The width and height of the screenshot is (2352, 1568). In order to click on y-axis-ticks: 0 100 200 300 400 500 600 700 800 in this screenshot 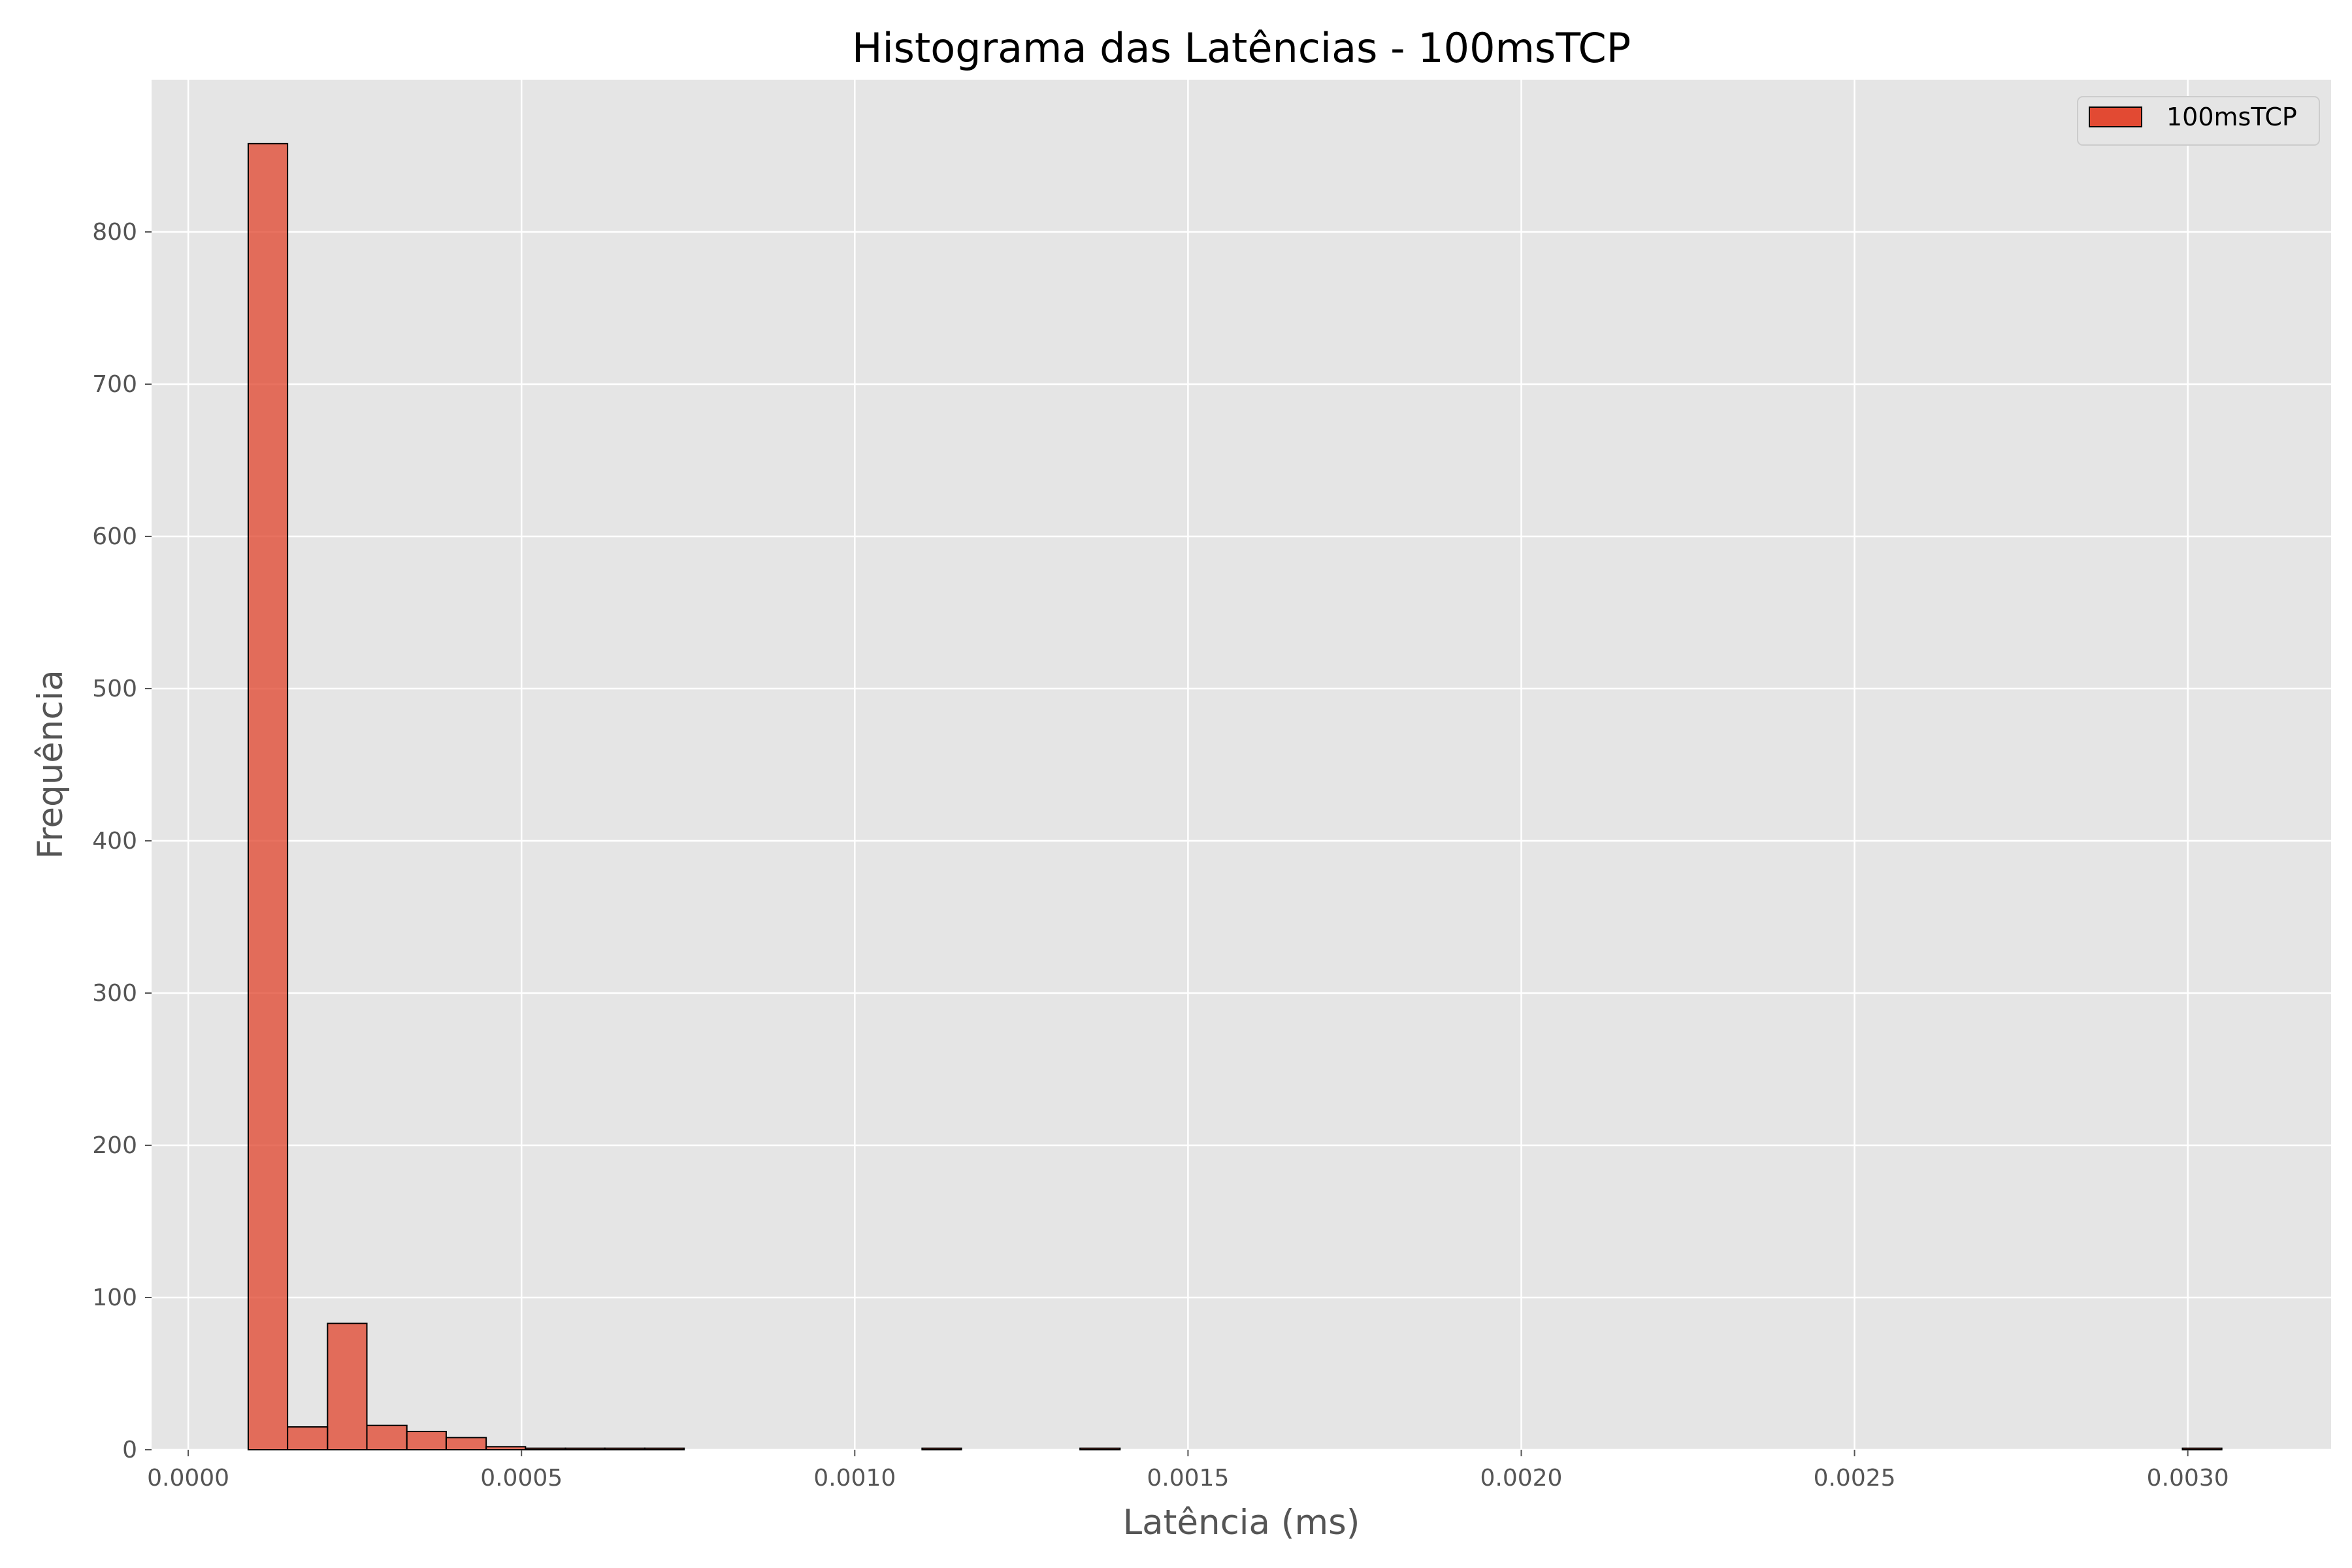, I will do `click(122, 841)`.